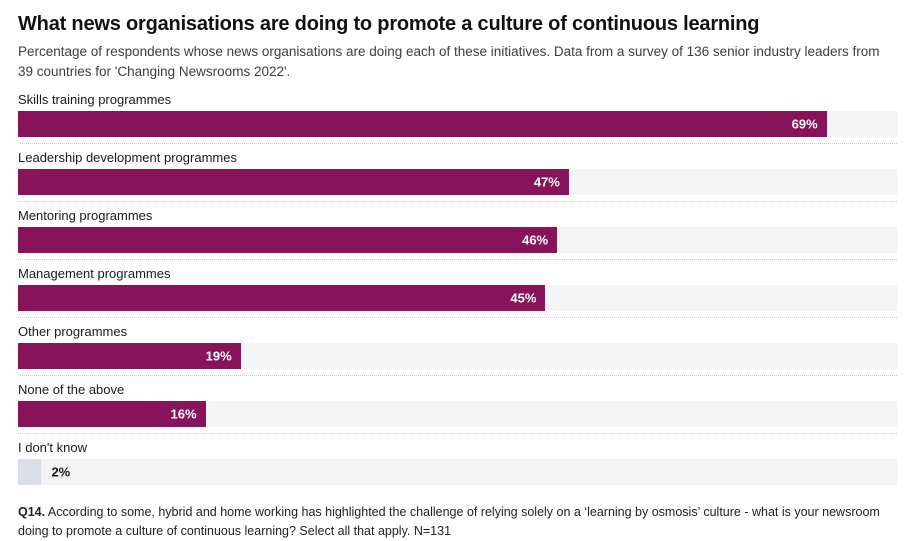  Describe the element at coordinates (535, 240) in the screenshot. I see `bar-value-label: 46%` at that location.